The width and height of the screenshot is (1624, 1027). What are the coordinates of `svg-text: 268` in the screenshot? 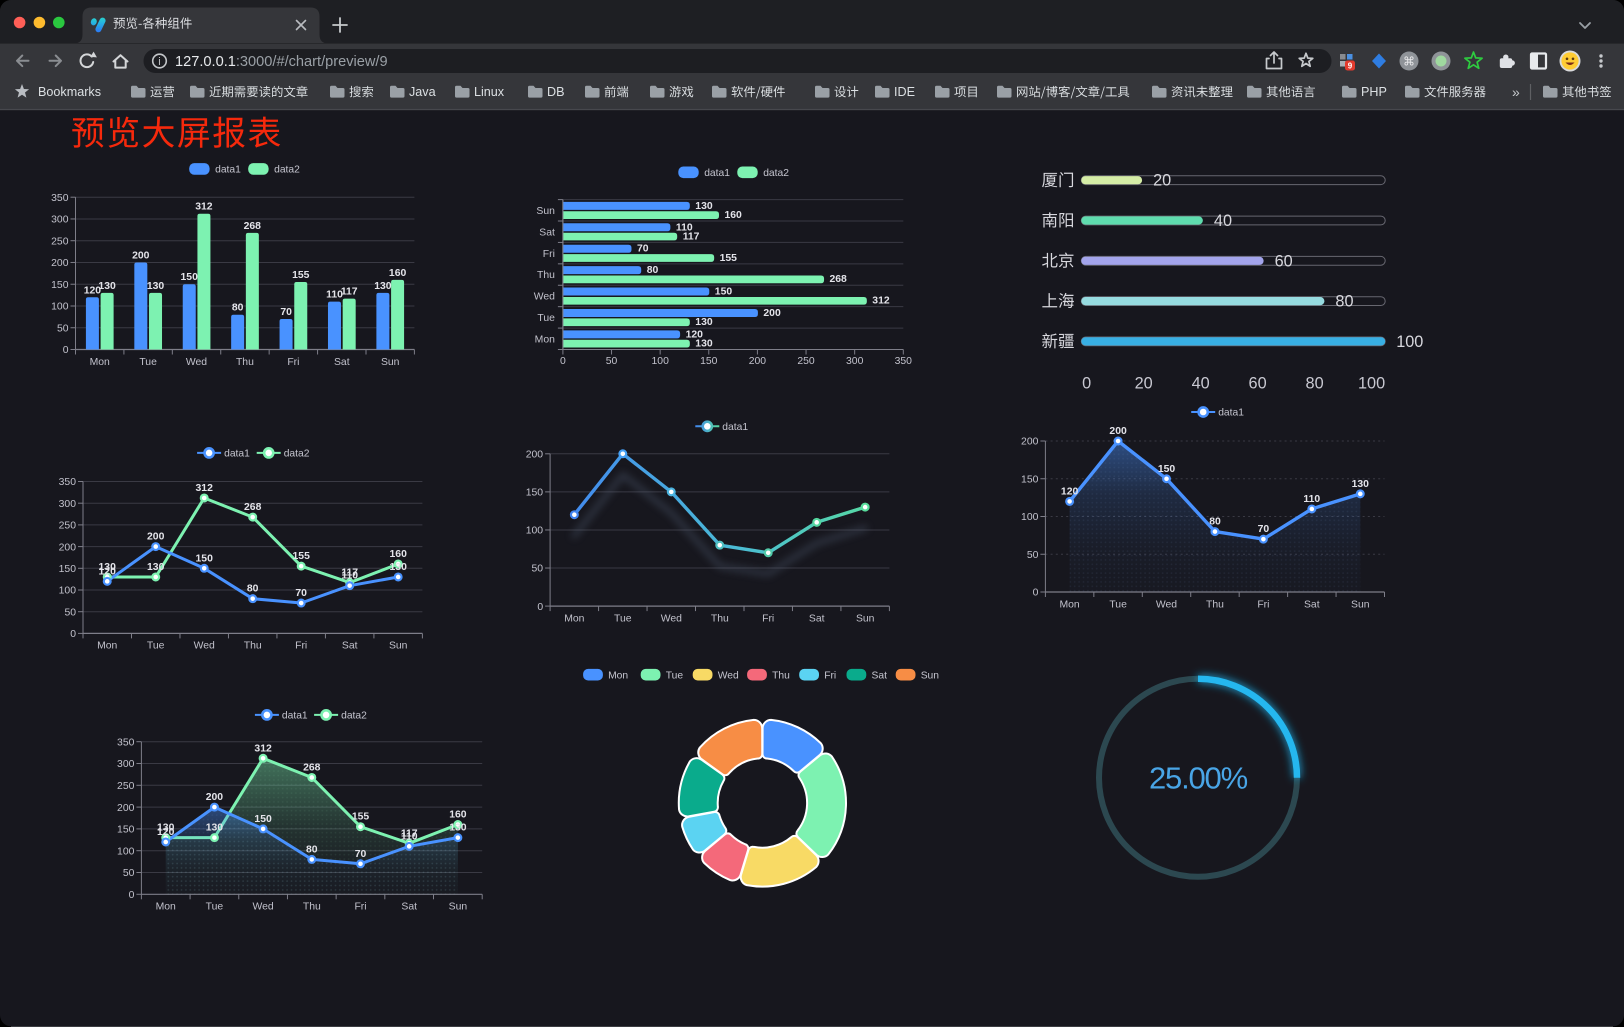 It's located at (839, 279).